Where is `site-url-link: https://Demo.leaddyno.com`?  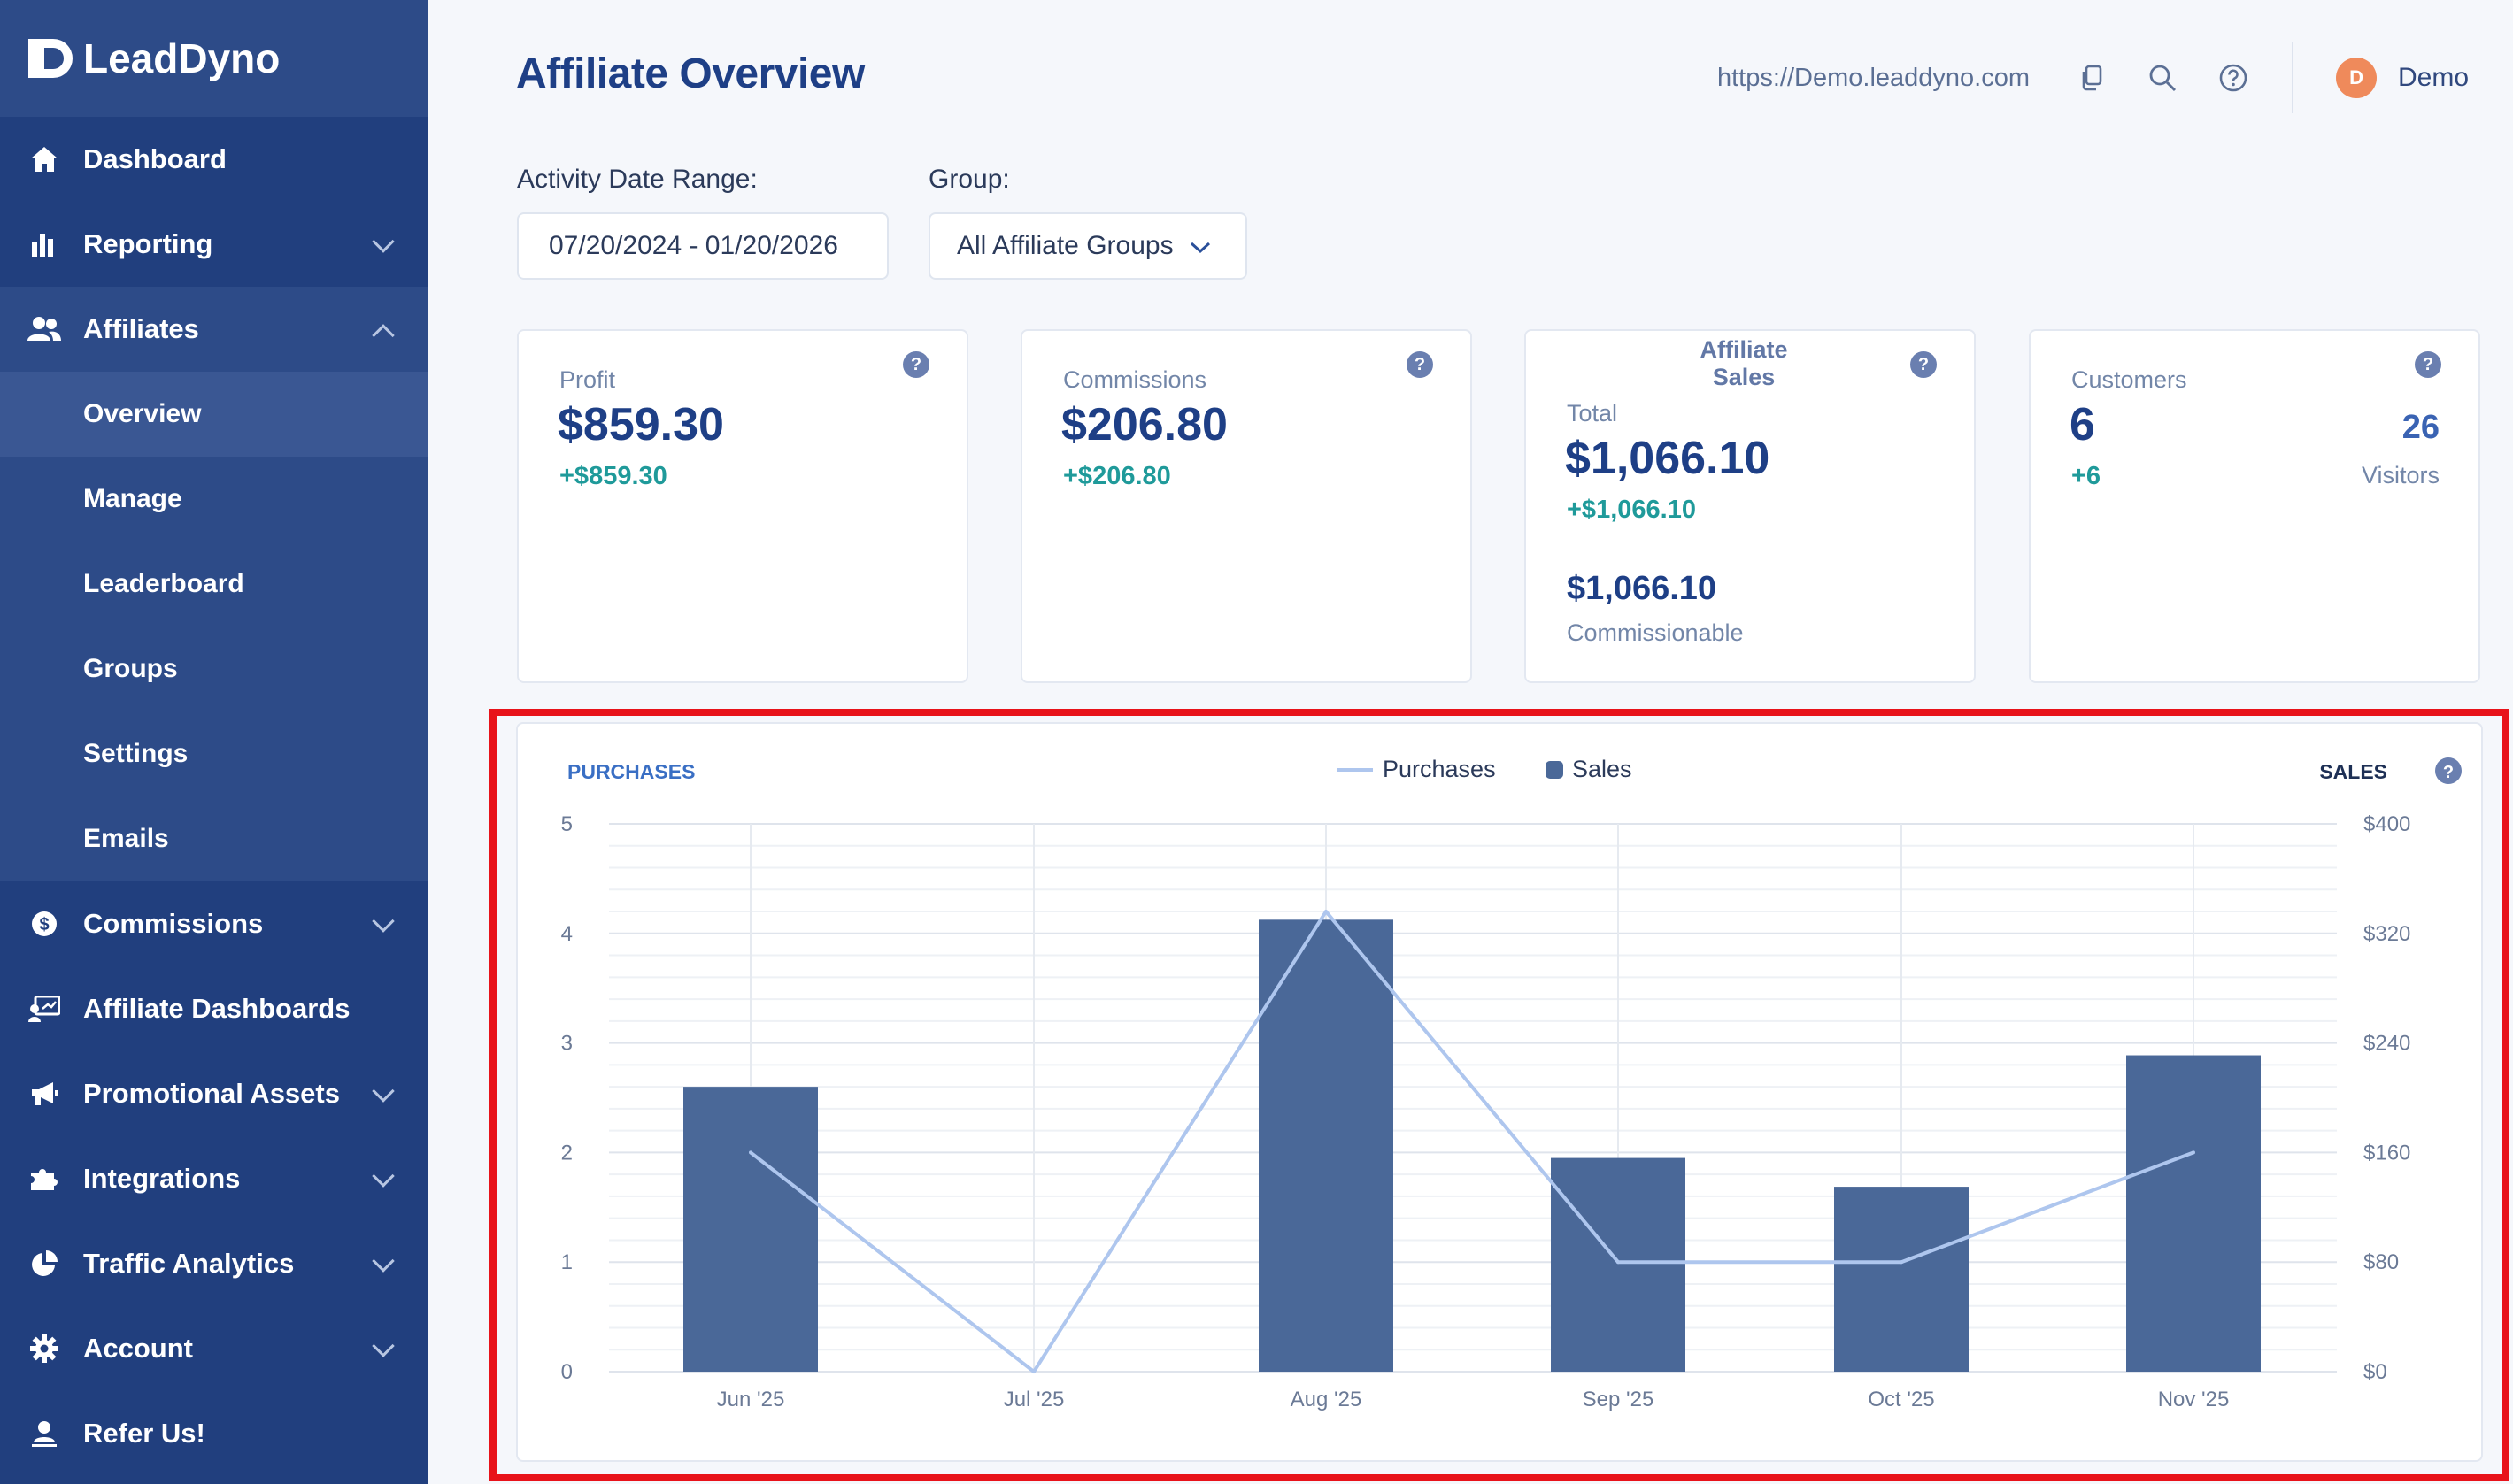
site-url-link: https://Demo.leaddyno.com is located at coordinates (1874, 77).